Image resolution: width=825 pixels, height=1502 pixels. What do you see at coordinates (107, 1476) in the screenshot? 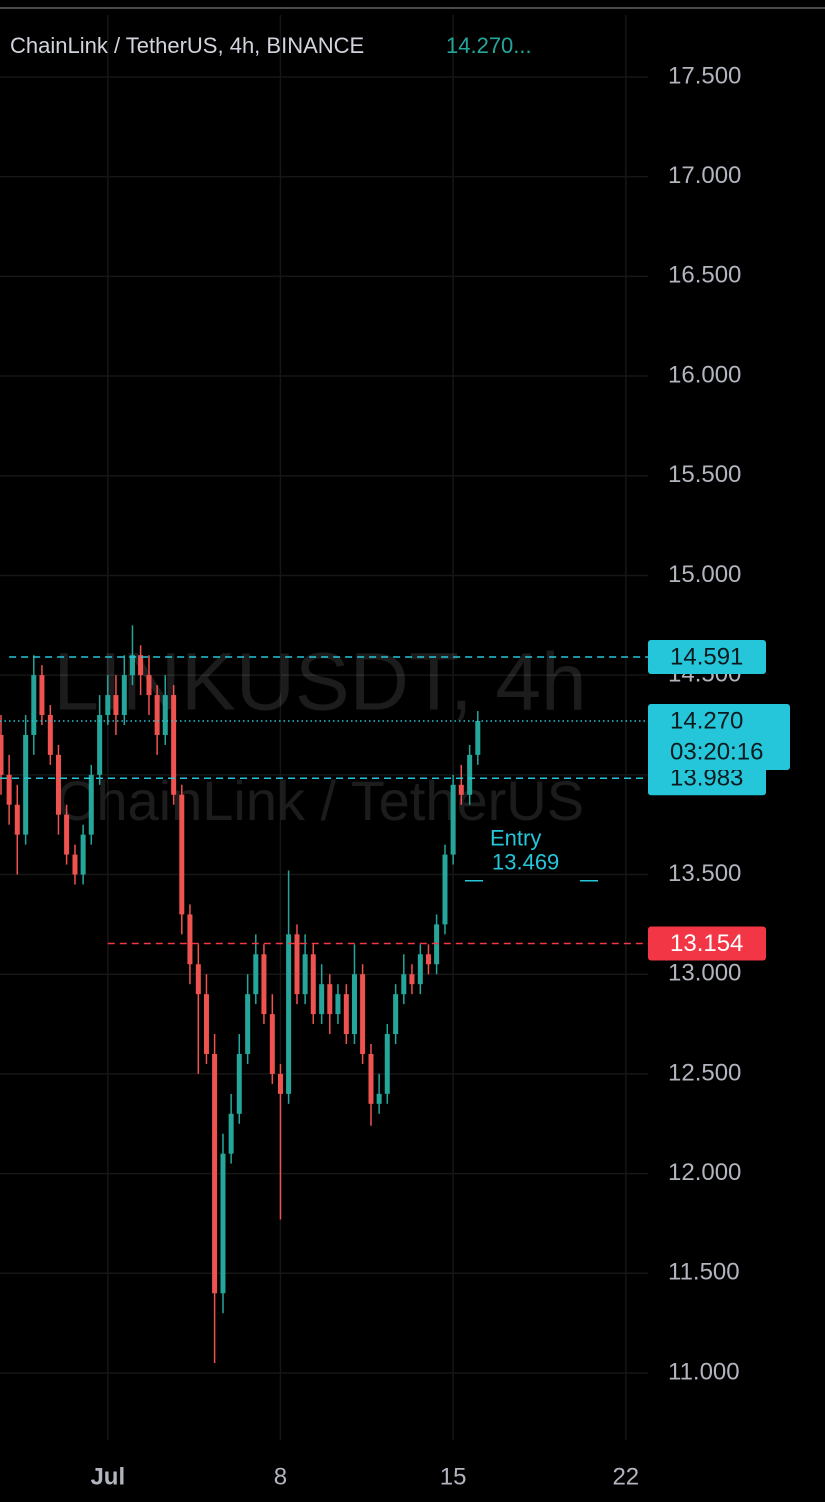
I see `x-tick-label: Jul` at bounding box center [107, 1476].